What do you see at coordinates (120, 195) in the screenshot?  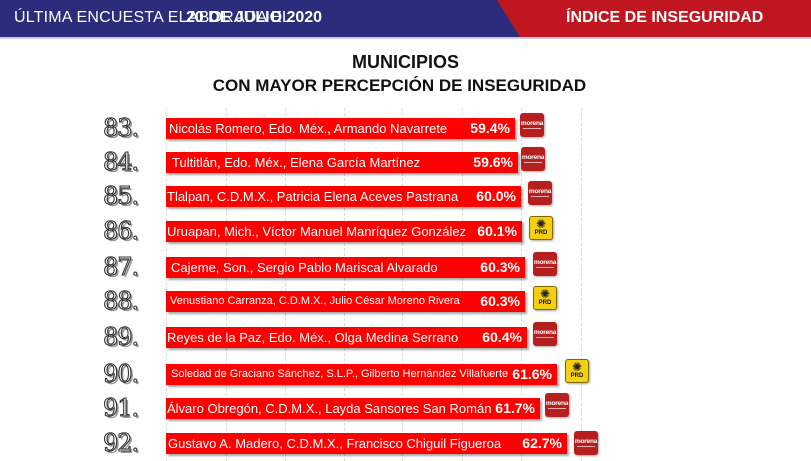 I see `rank-number: 85.` at bounding box center [120, 195].